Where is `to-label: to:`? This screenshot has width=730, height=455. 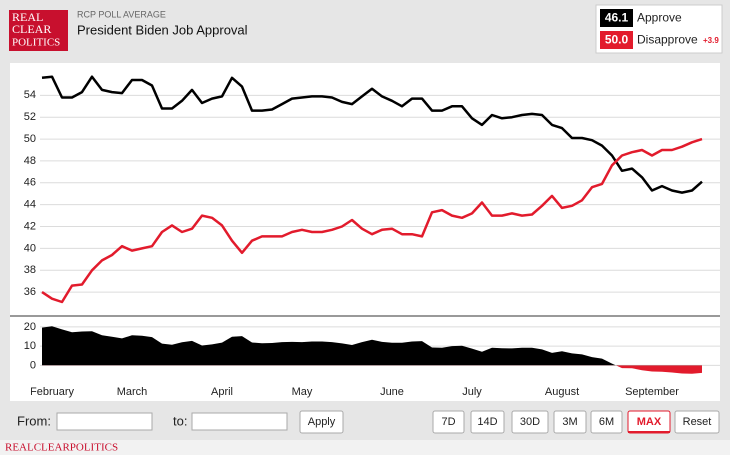 to-label: to: is located at coordinates (180, 420).